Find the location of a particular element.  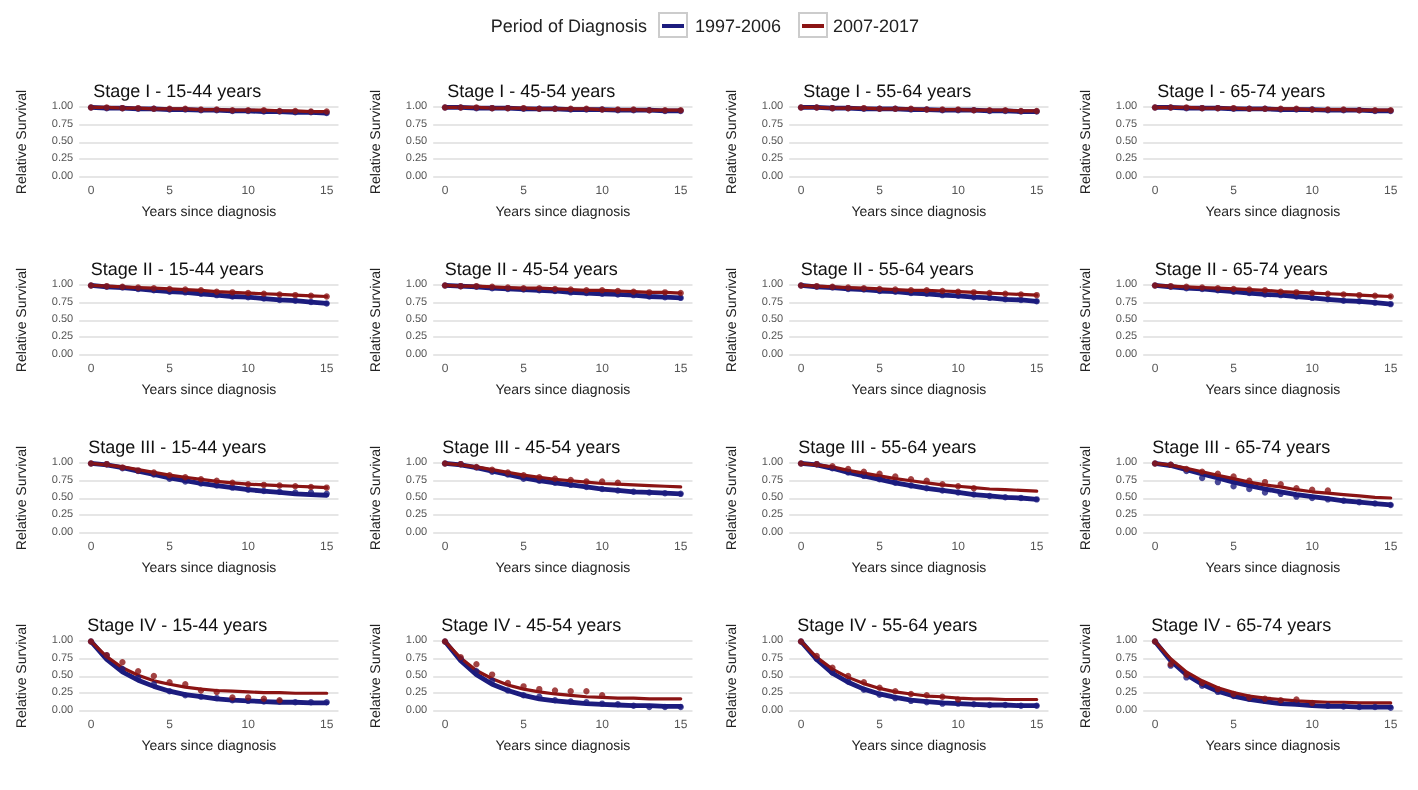

chart-title: Stage II - 15-44 years is located at coordinates (177, 269).